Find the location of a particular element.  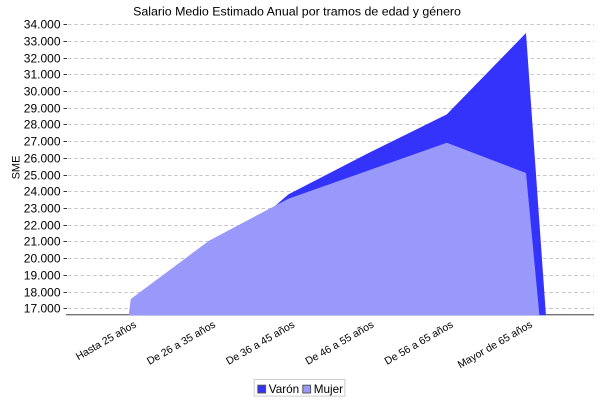

svg-text: 18.000 is located at coordinates (42, 293).